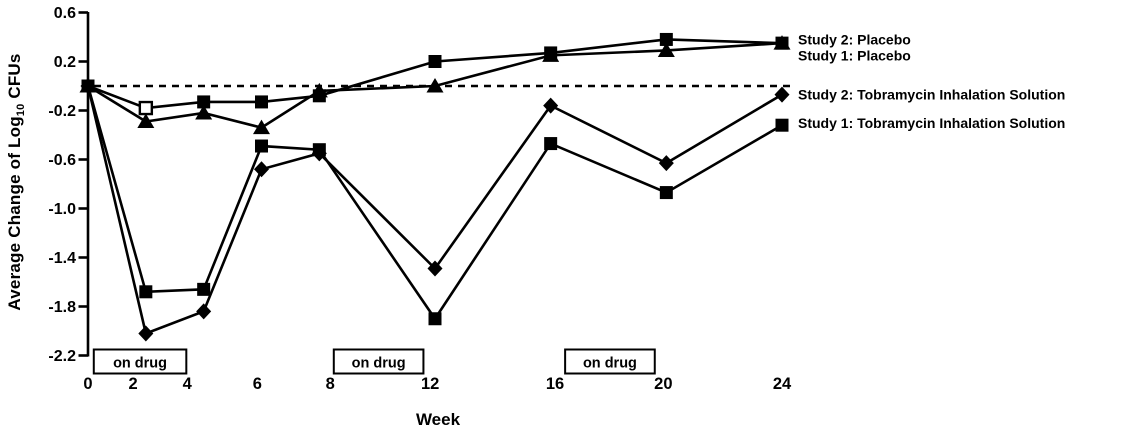  Describe the element at coordinates (62, 356) in the screenshot. I see `y-tick-label: -2.2` at that location.